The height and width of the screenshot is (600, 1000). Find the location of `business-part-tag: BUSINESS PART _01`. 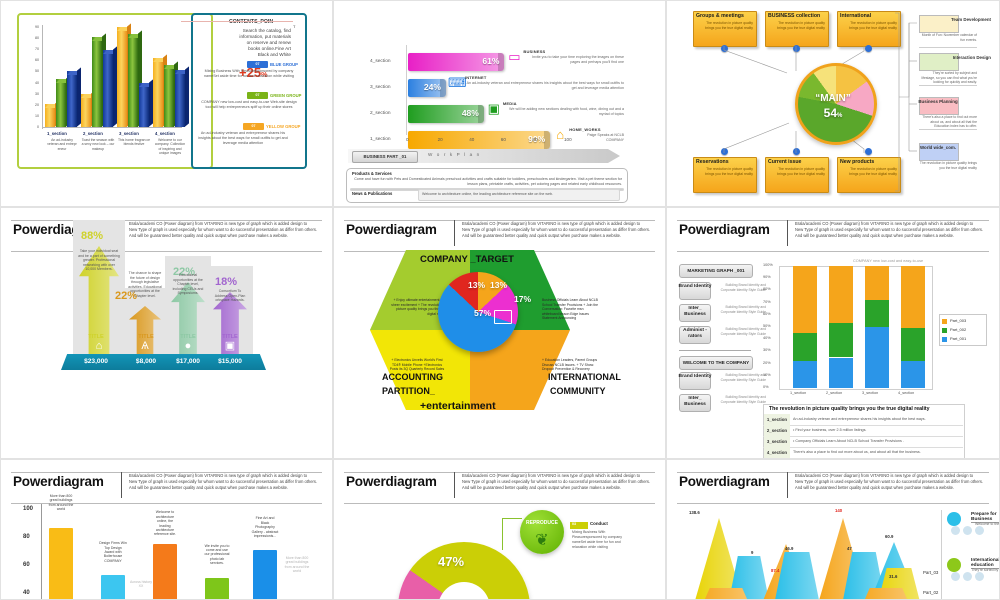

business-part-tag: BUSINESS PART _01 is located at coordinates (385, 157).